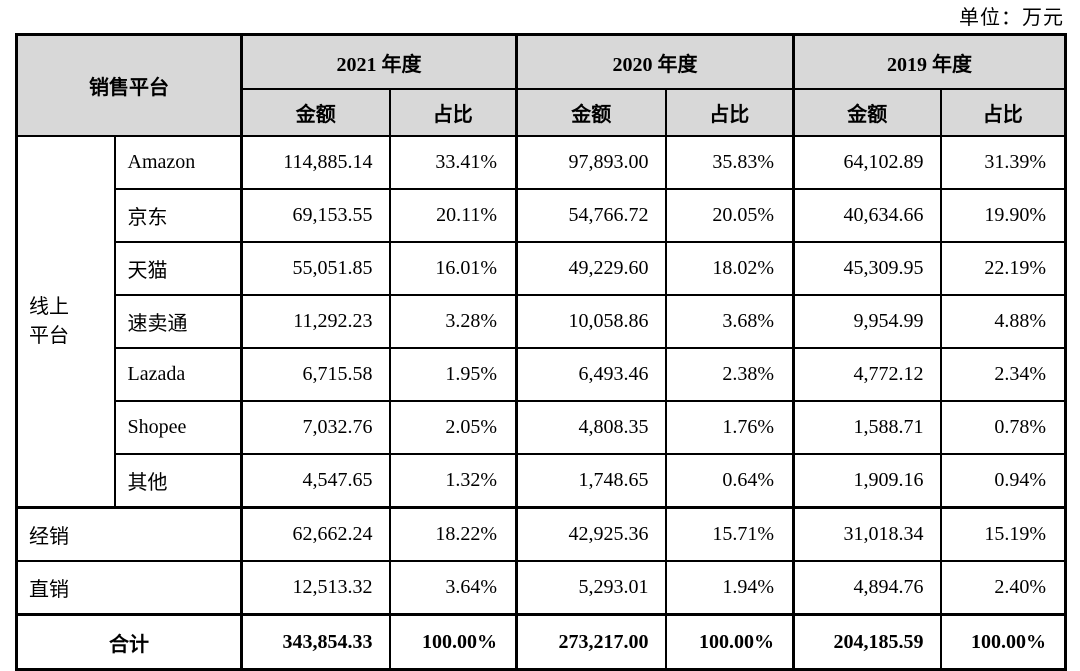 The width and height of the screenshot is (1080, 671). What do you see at coordinates (591, 588) in the screenshot?
I see `amount-cell: 5,293.01` at bounding box center [591, 588].